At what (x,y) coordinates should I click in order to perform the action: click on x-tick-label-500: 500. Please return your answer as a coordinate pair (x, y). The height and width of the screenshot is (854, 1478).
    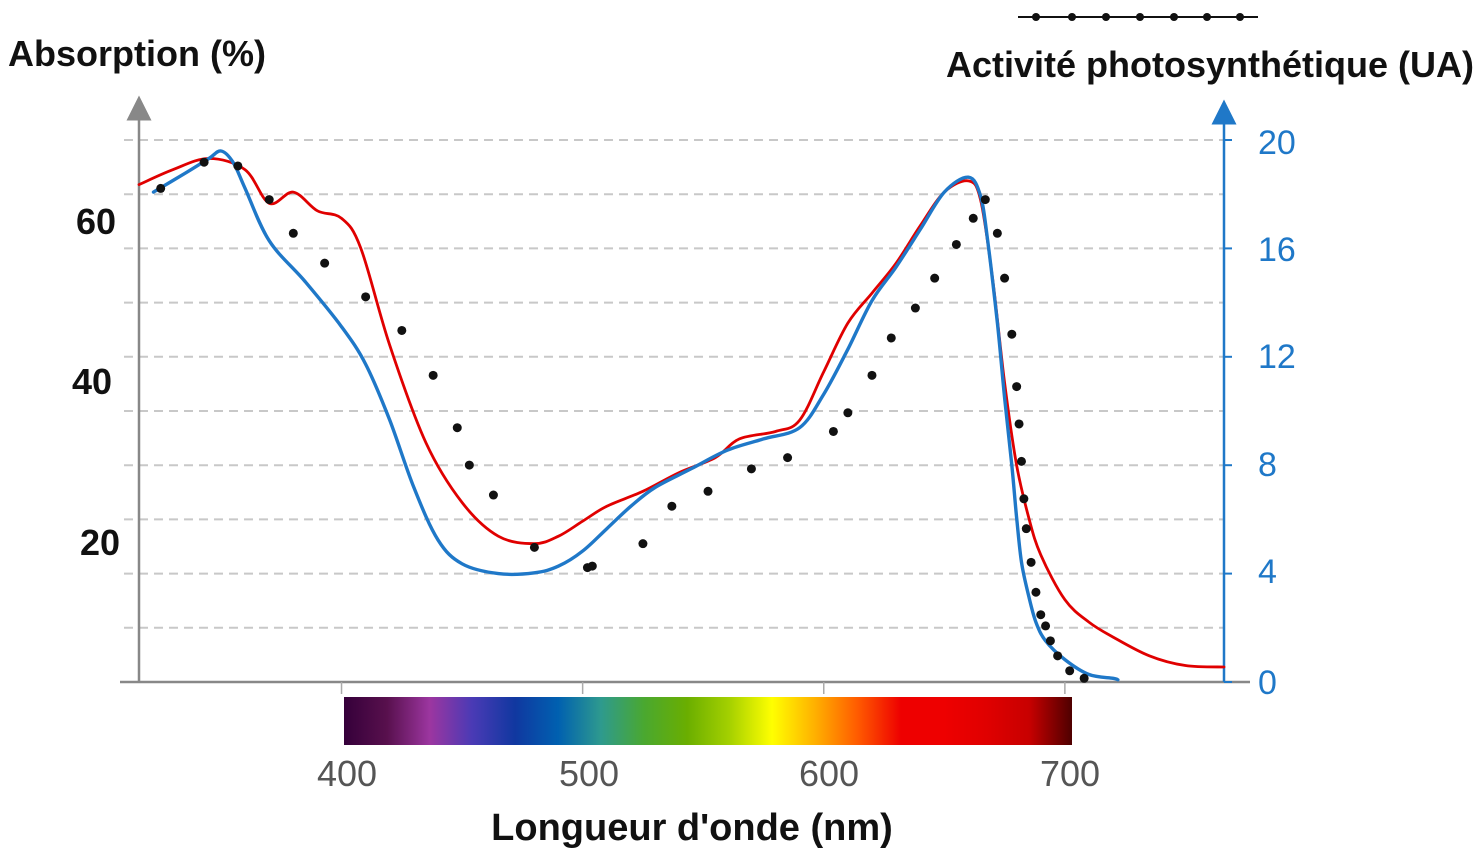
    Looking at the image, I should click on (589, 773).